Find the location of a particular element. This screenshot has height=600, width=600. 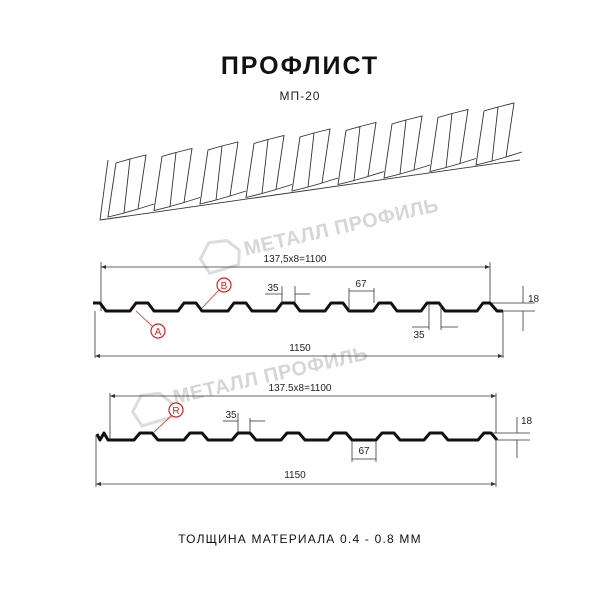

bottom-width-label: 35 is located at coordinates (419, 335).